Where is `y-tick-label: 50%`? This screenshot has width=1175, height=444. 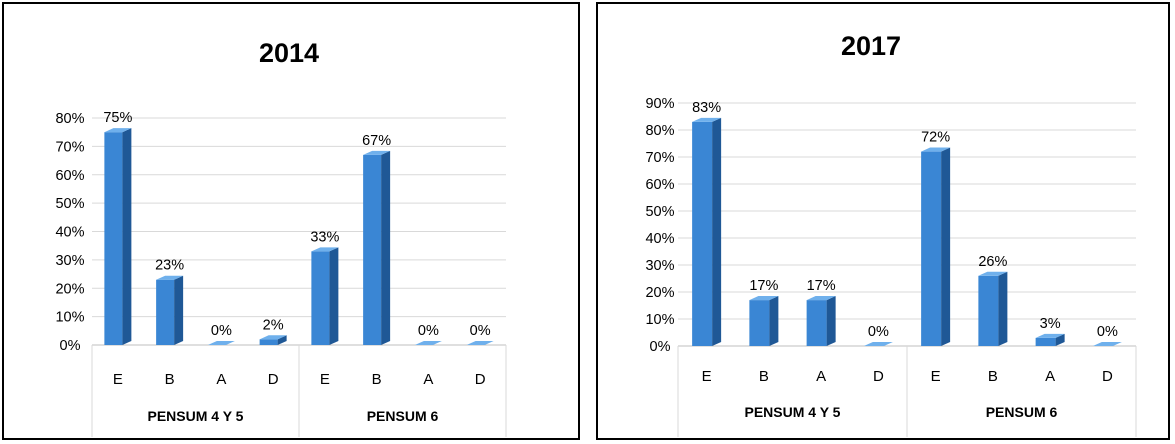 y-tick-label: 50% is located at coordinates (659, 212).